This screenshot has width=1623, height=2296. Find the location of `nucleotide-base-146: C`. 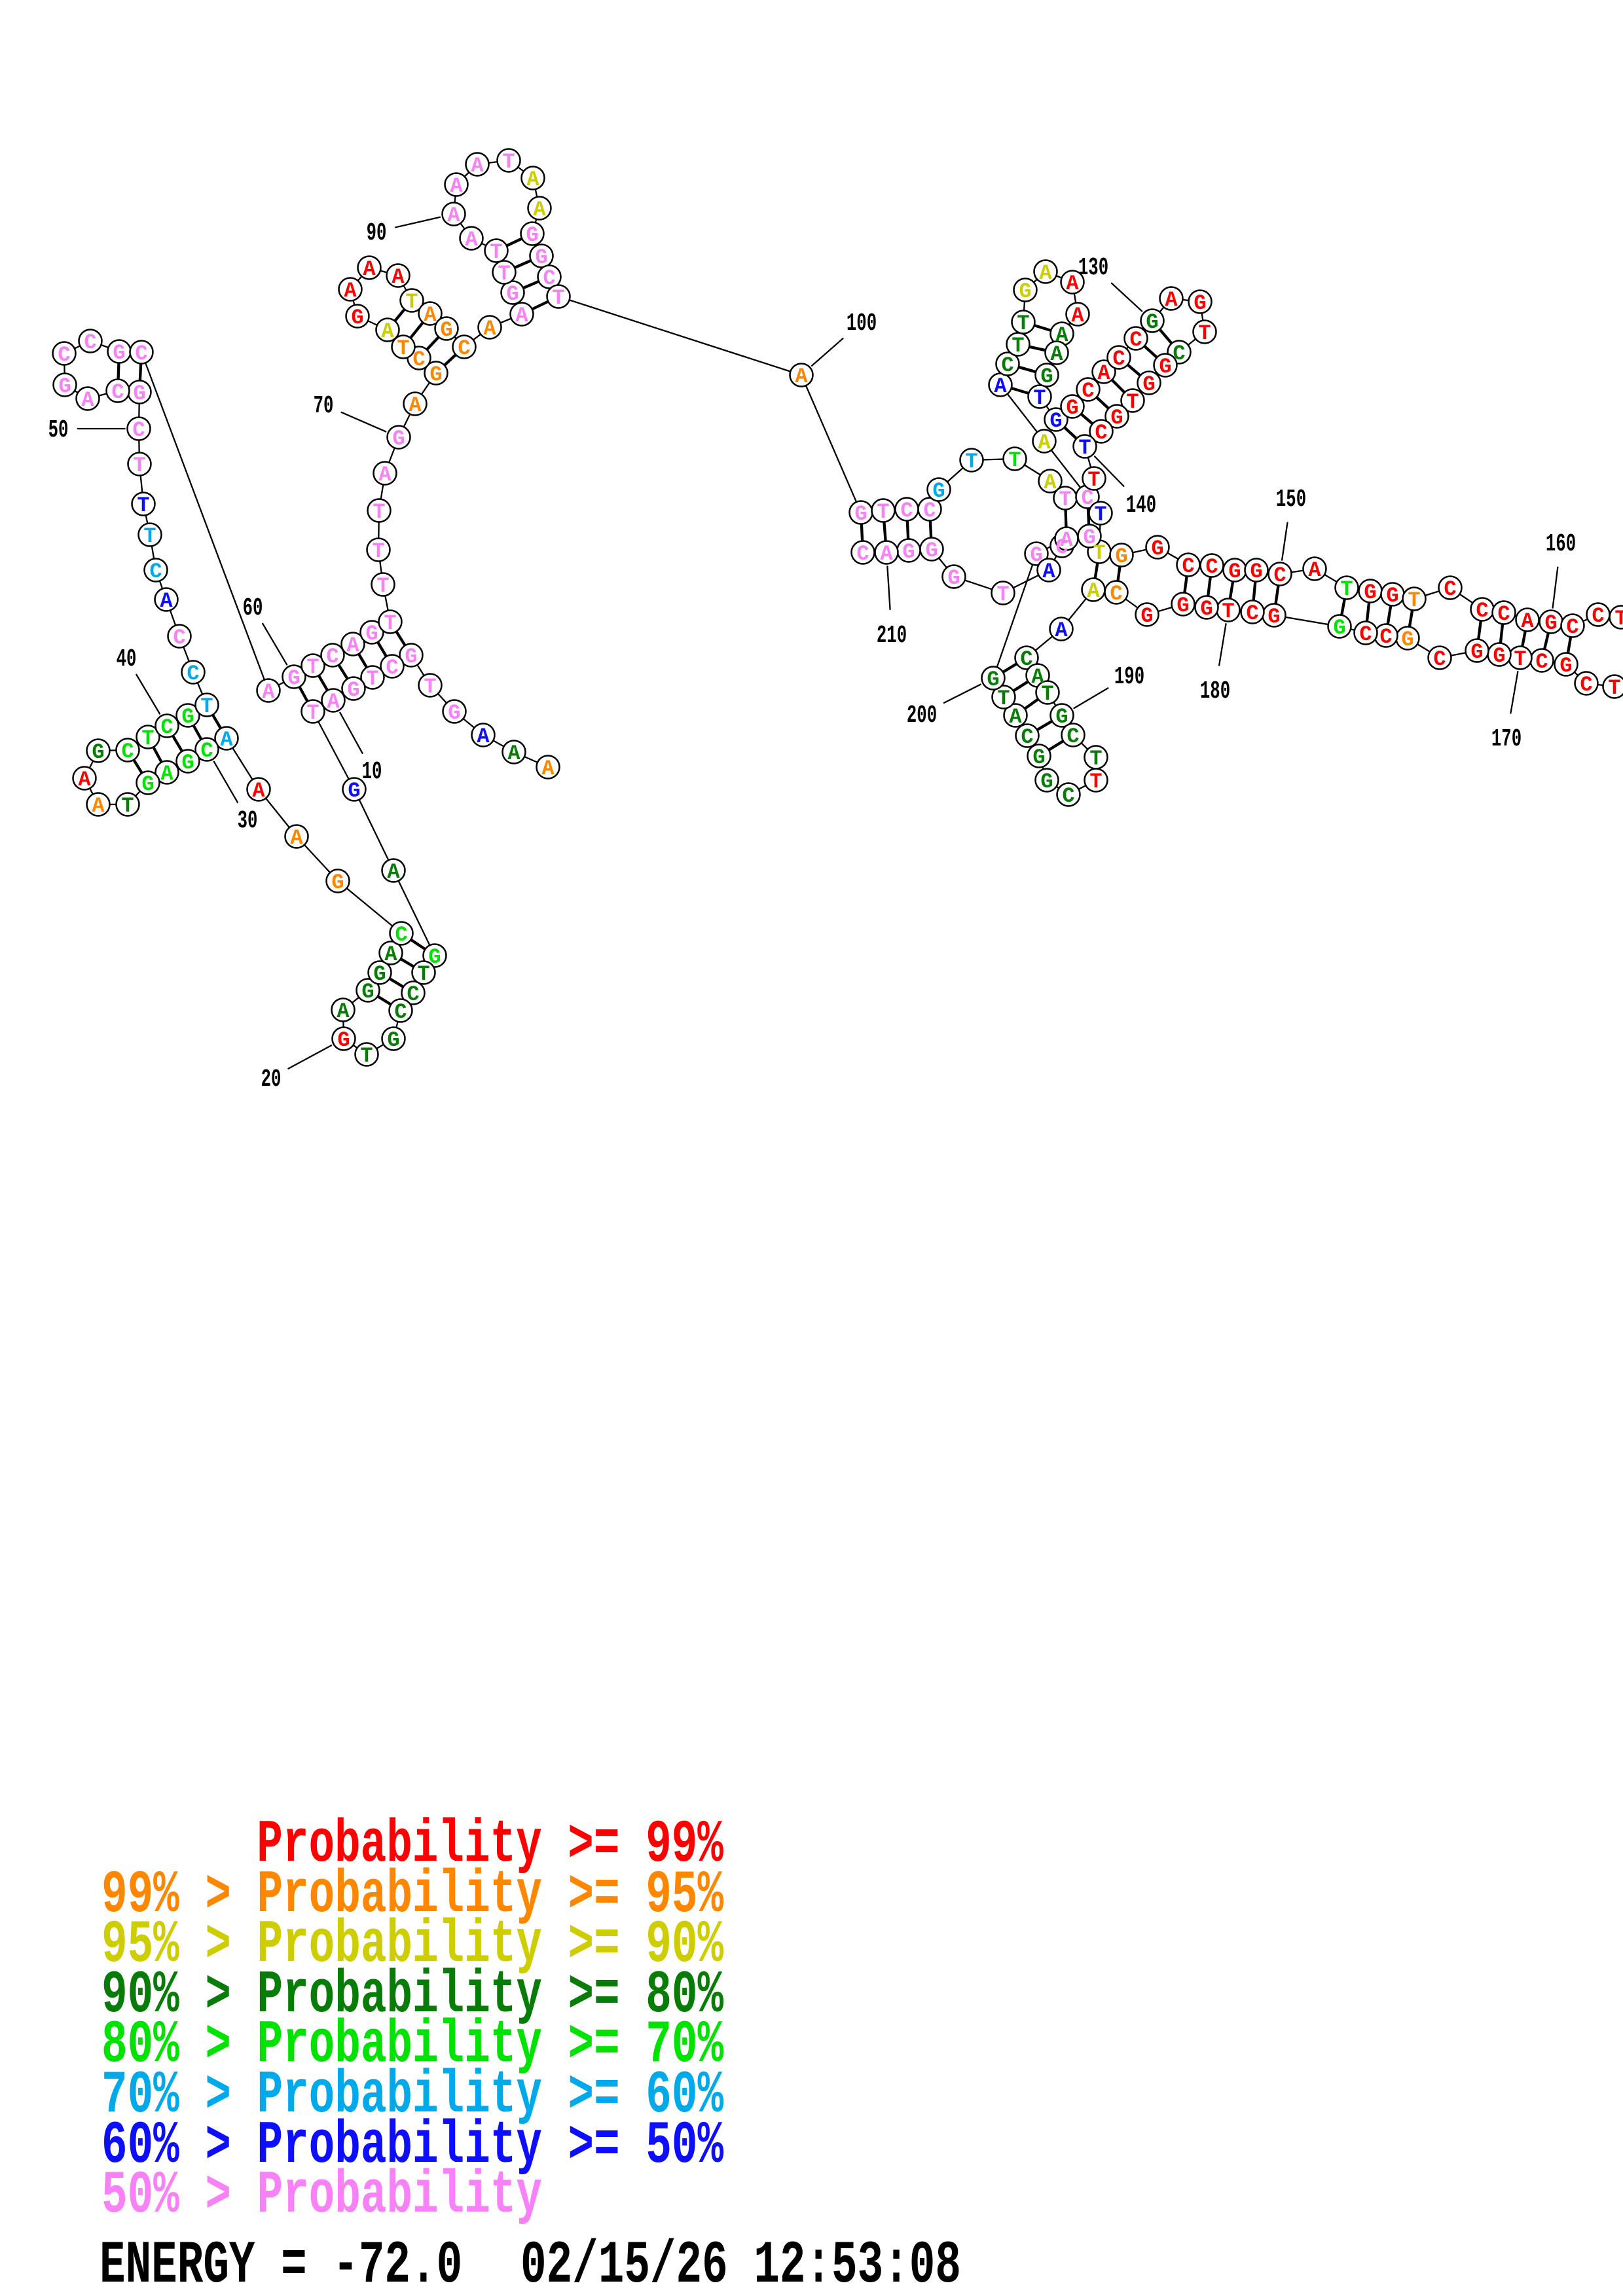

nucleotide-base-146: C is located at coordinates (1188, 566).